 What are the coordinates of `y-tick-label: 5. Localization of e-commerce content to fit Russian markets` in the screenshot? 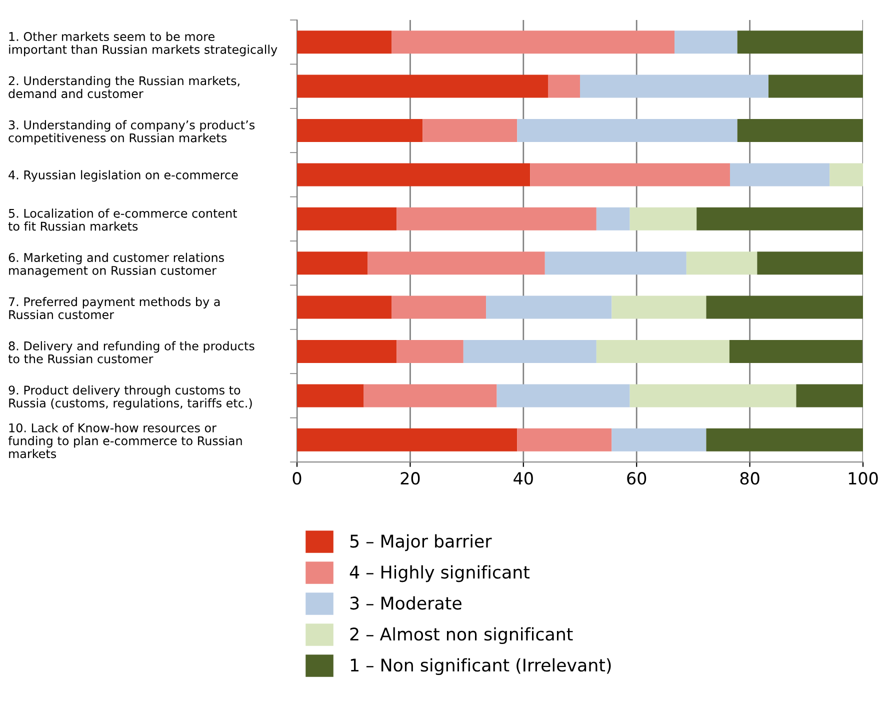 It's located at (122, 219).